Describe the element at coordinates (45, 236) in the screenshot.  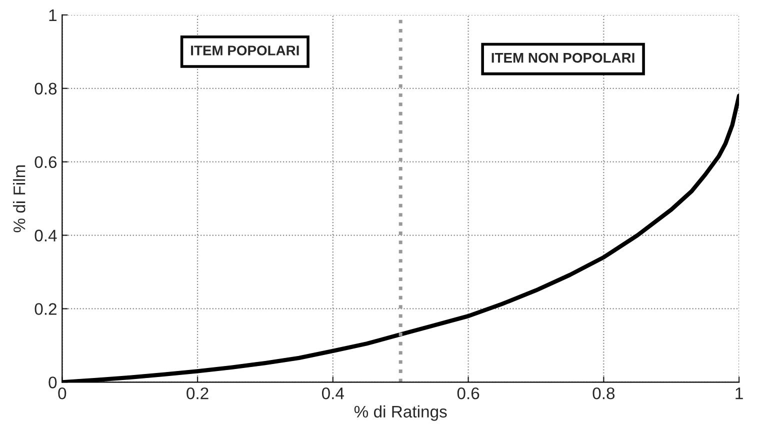
I see `y-tick-label: 0.4` at that location.